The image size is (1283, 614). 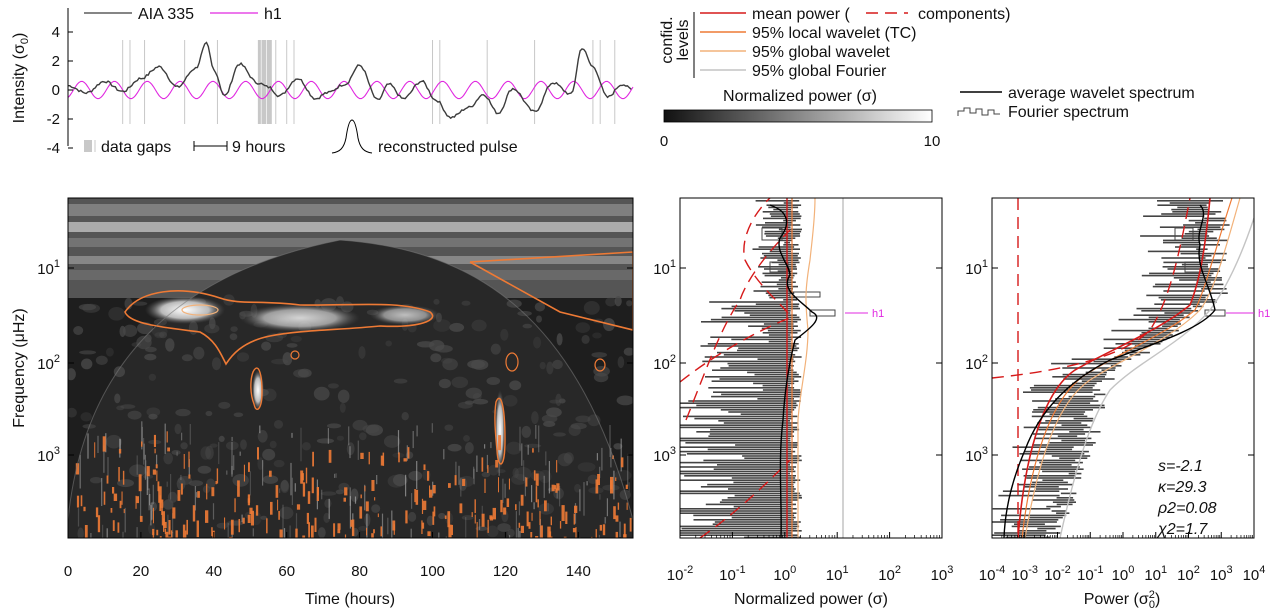 I want to click on right-xtick: 10³, so click(x=1221, y=574).